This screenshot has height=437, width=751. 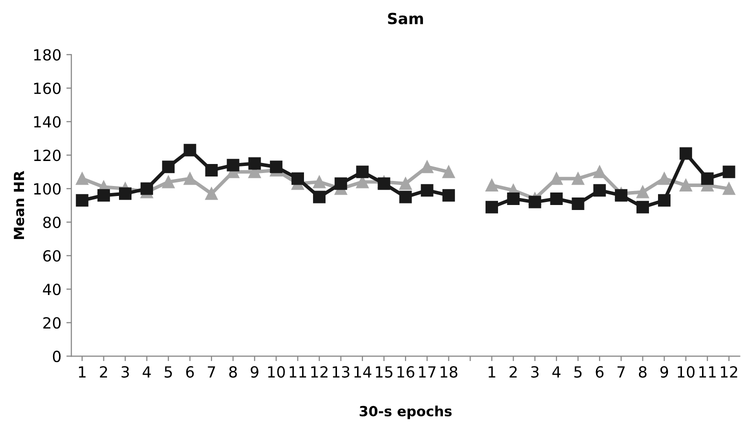 What do you see at coordinates (47, 156) in the screenshot?
I see `y-tick-label: 120` at bounding box center [47, 156].